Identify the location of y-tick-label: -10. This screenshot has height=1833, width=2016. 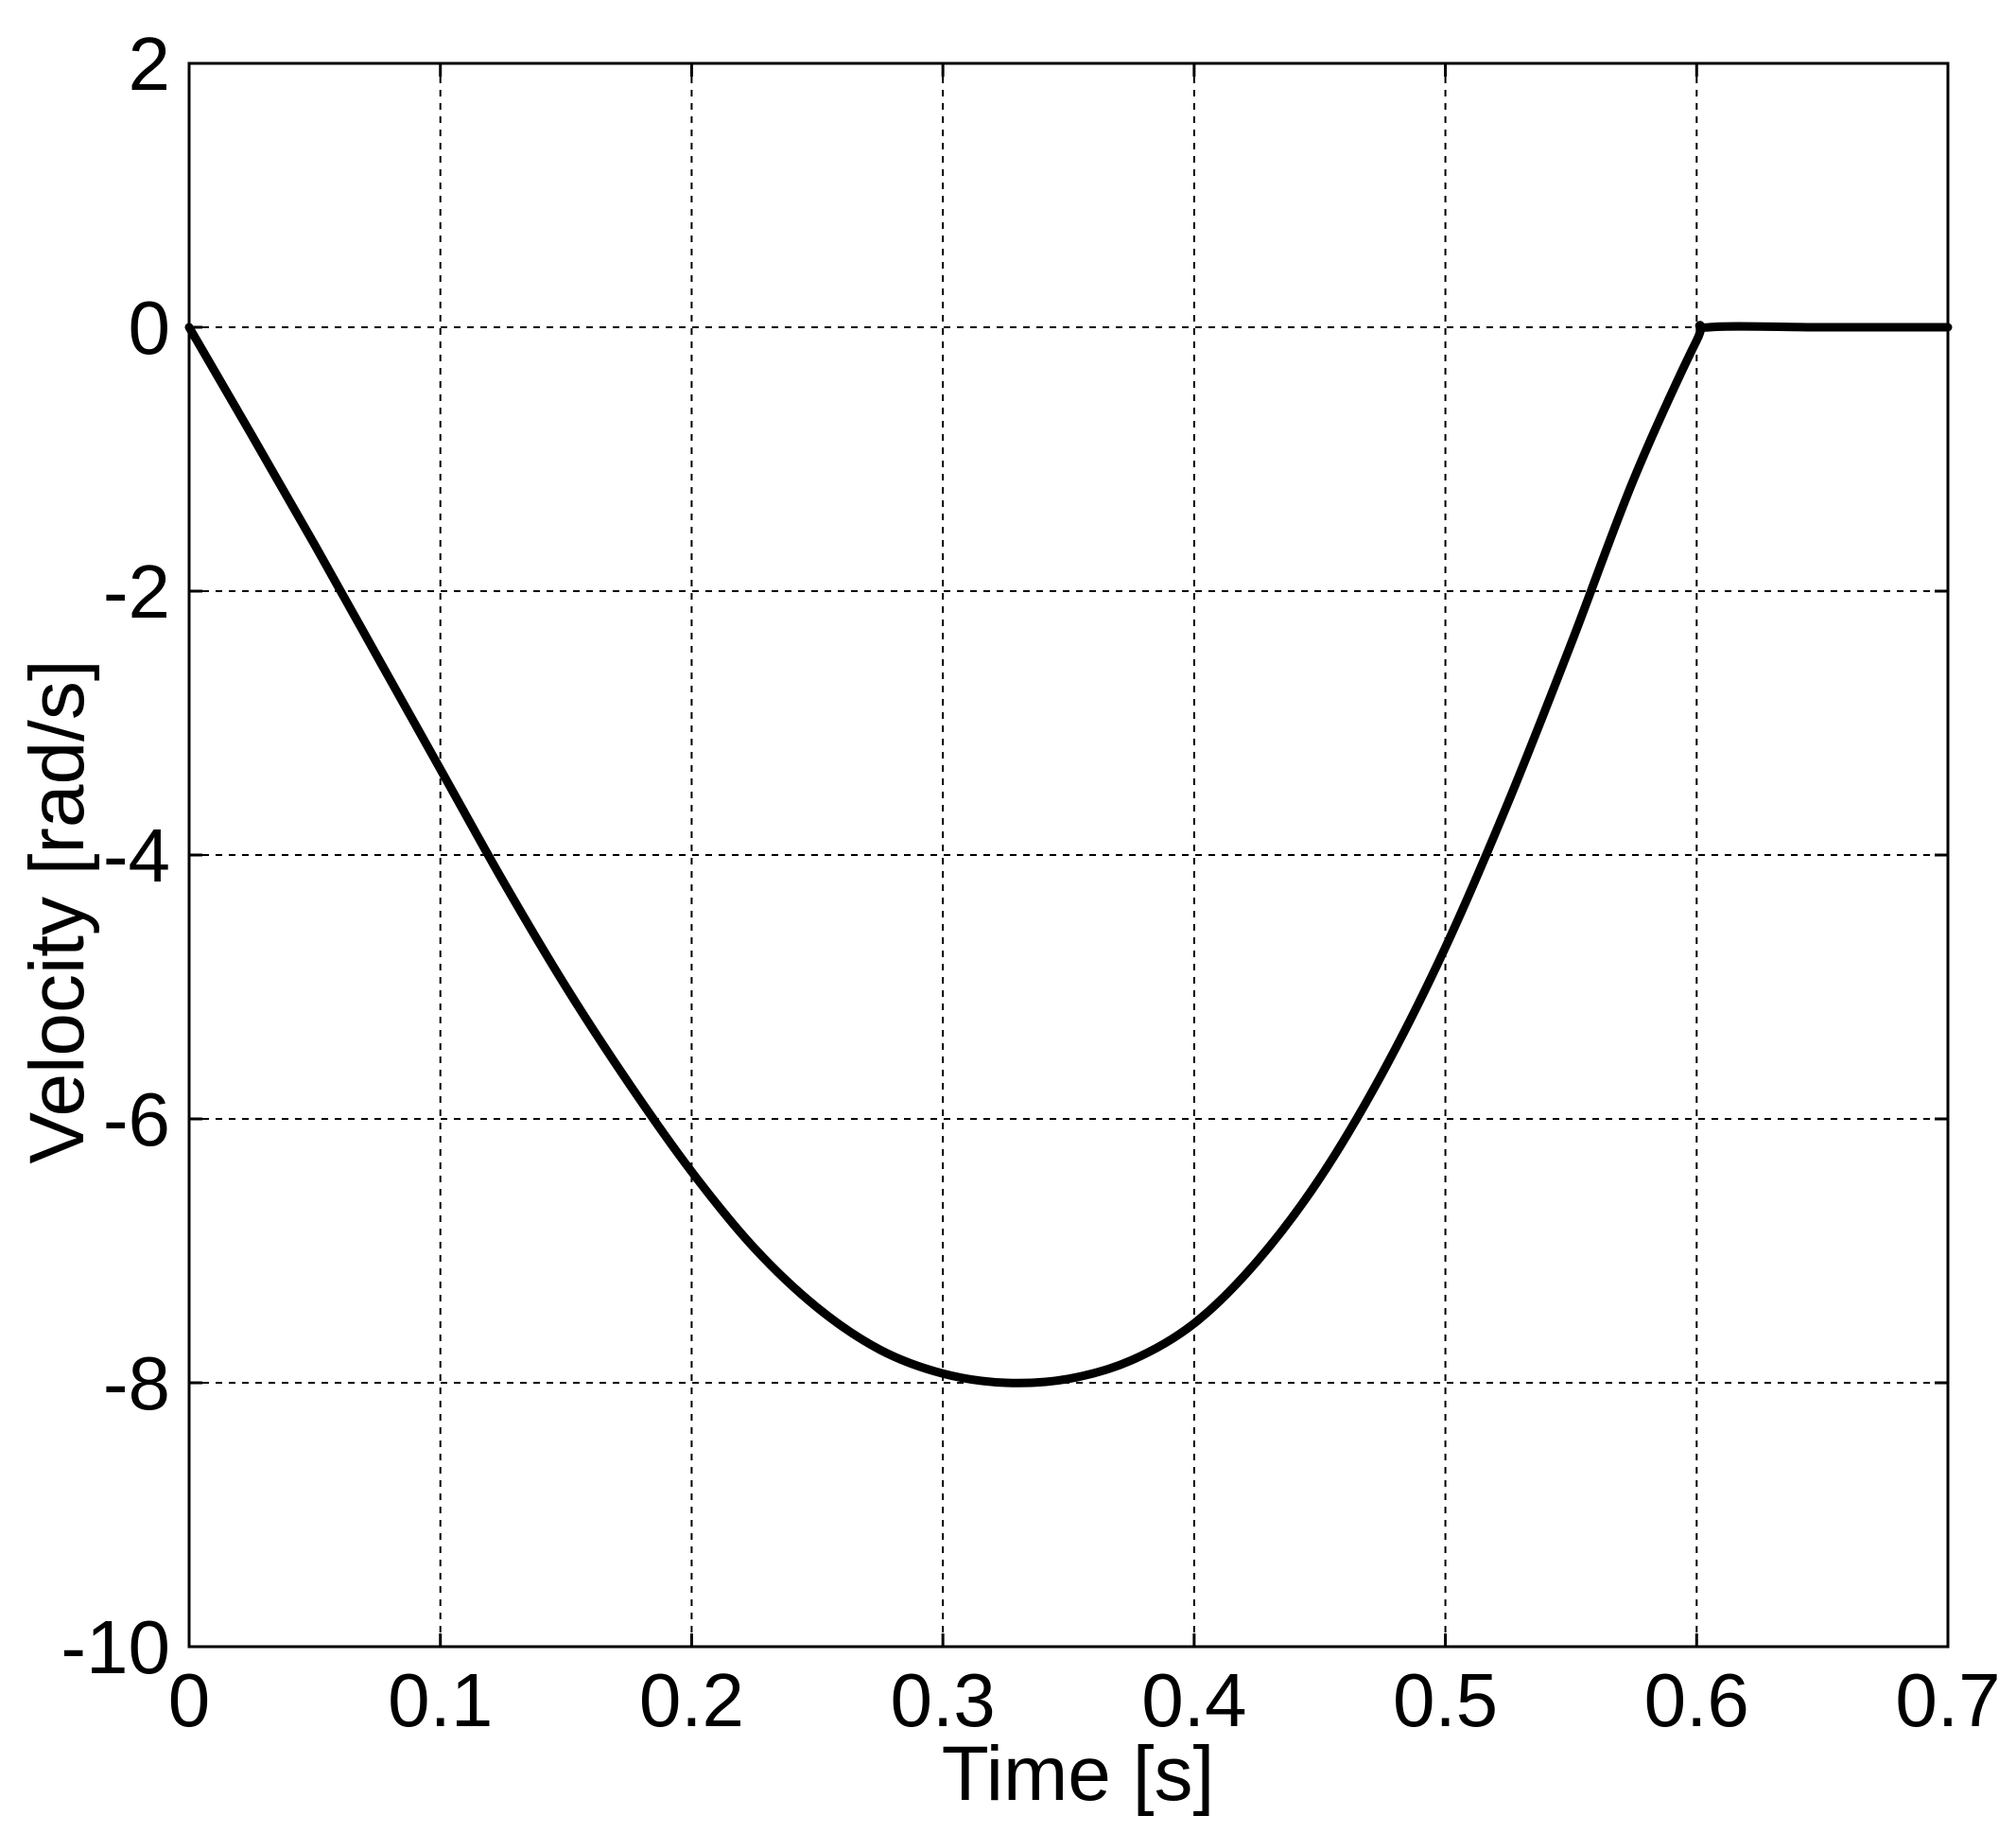
(115, 1647).